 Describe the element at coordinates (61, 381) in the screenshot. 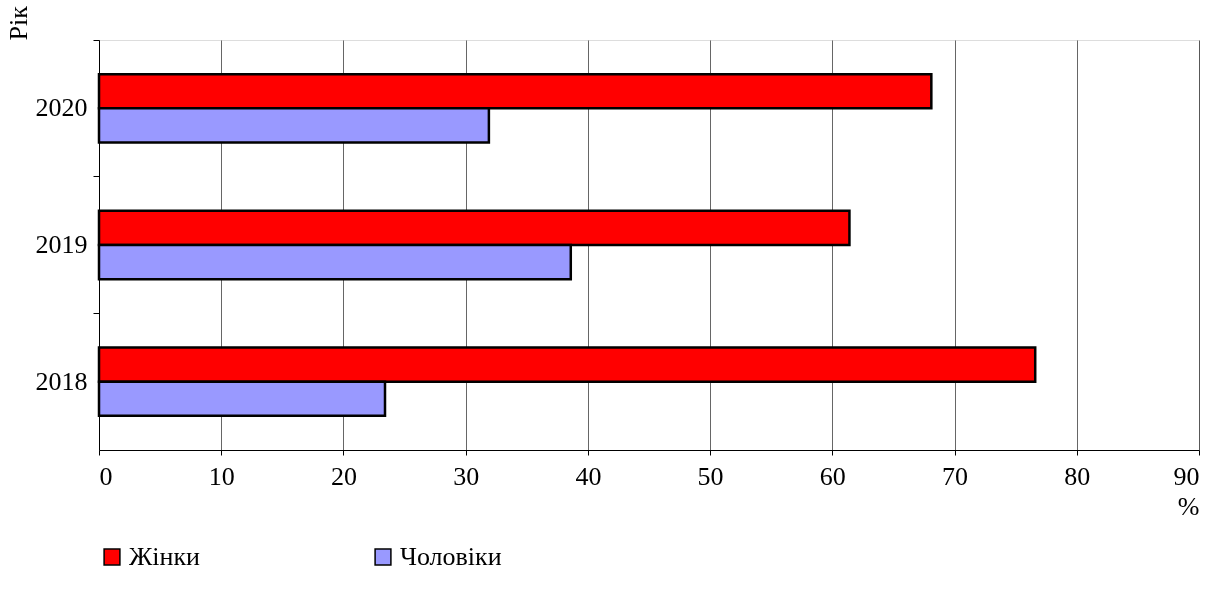

I see `y-tick-label: 2018` at that location.